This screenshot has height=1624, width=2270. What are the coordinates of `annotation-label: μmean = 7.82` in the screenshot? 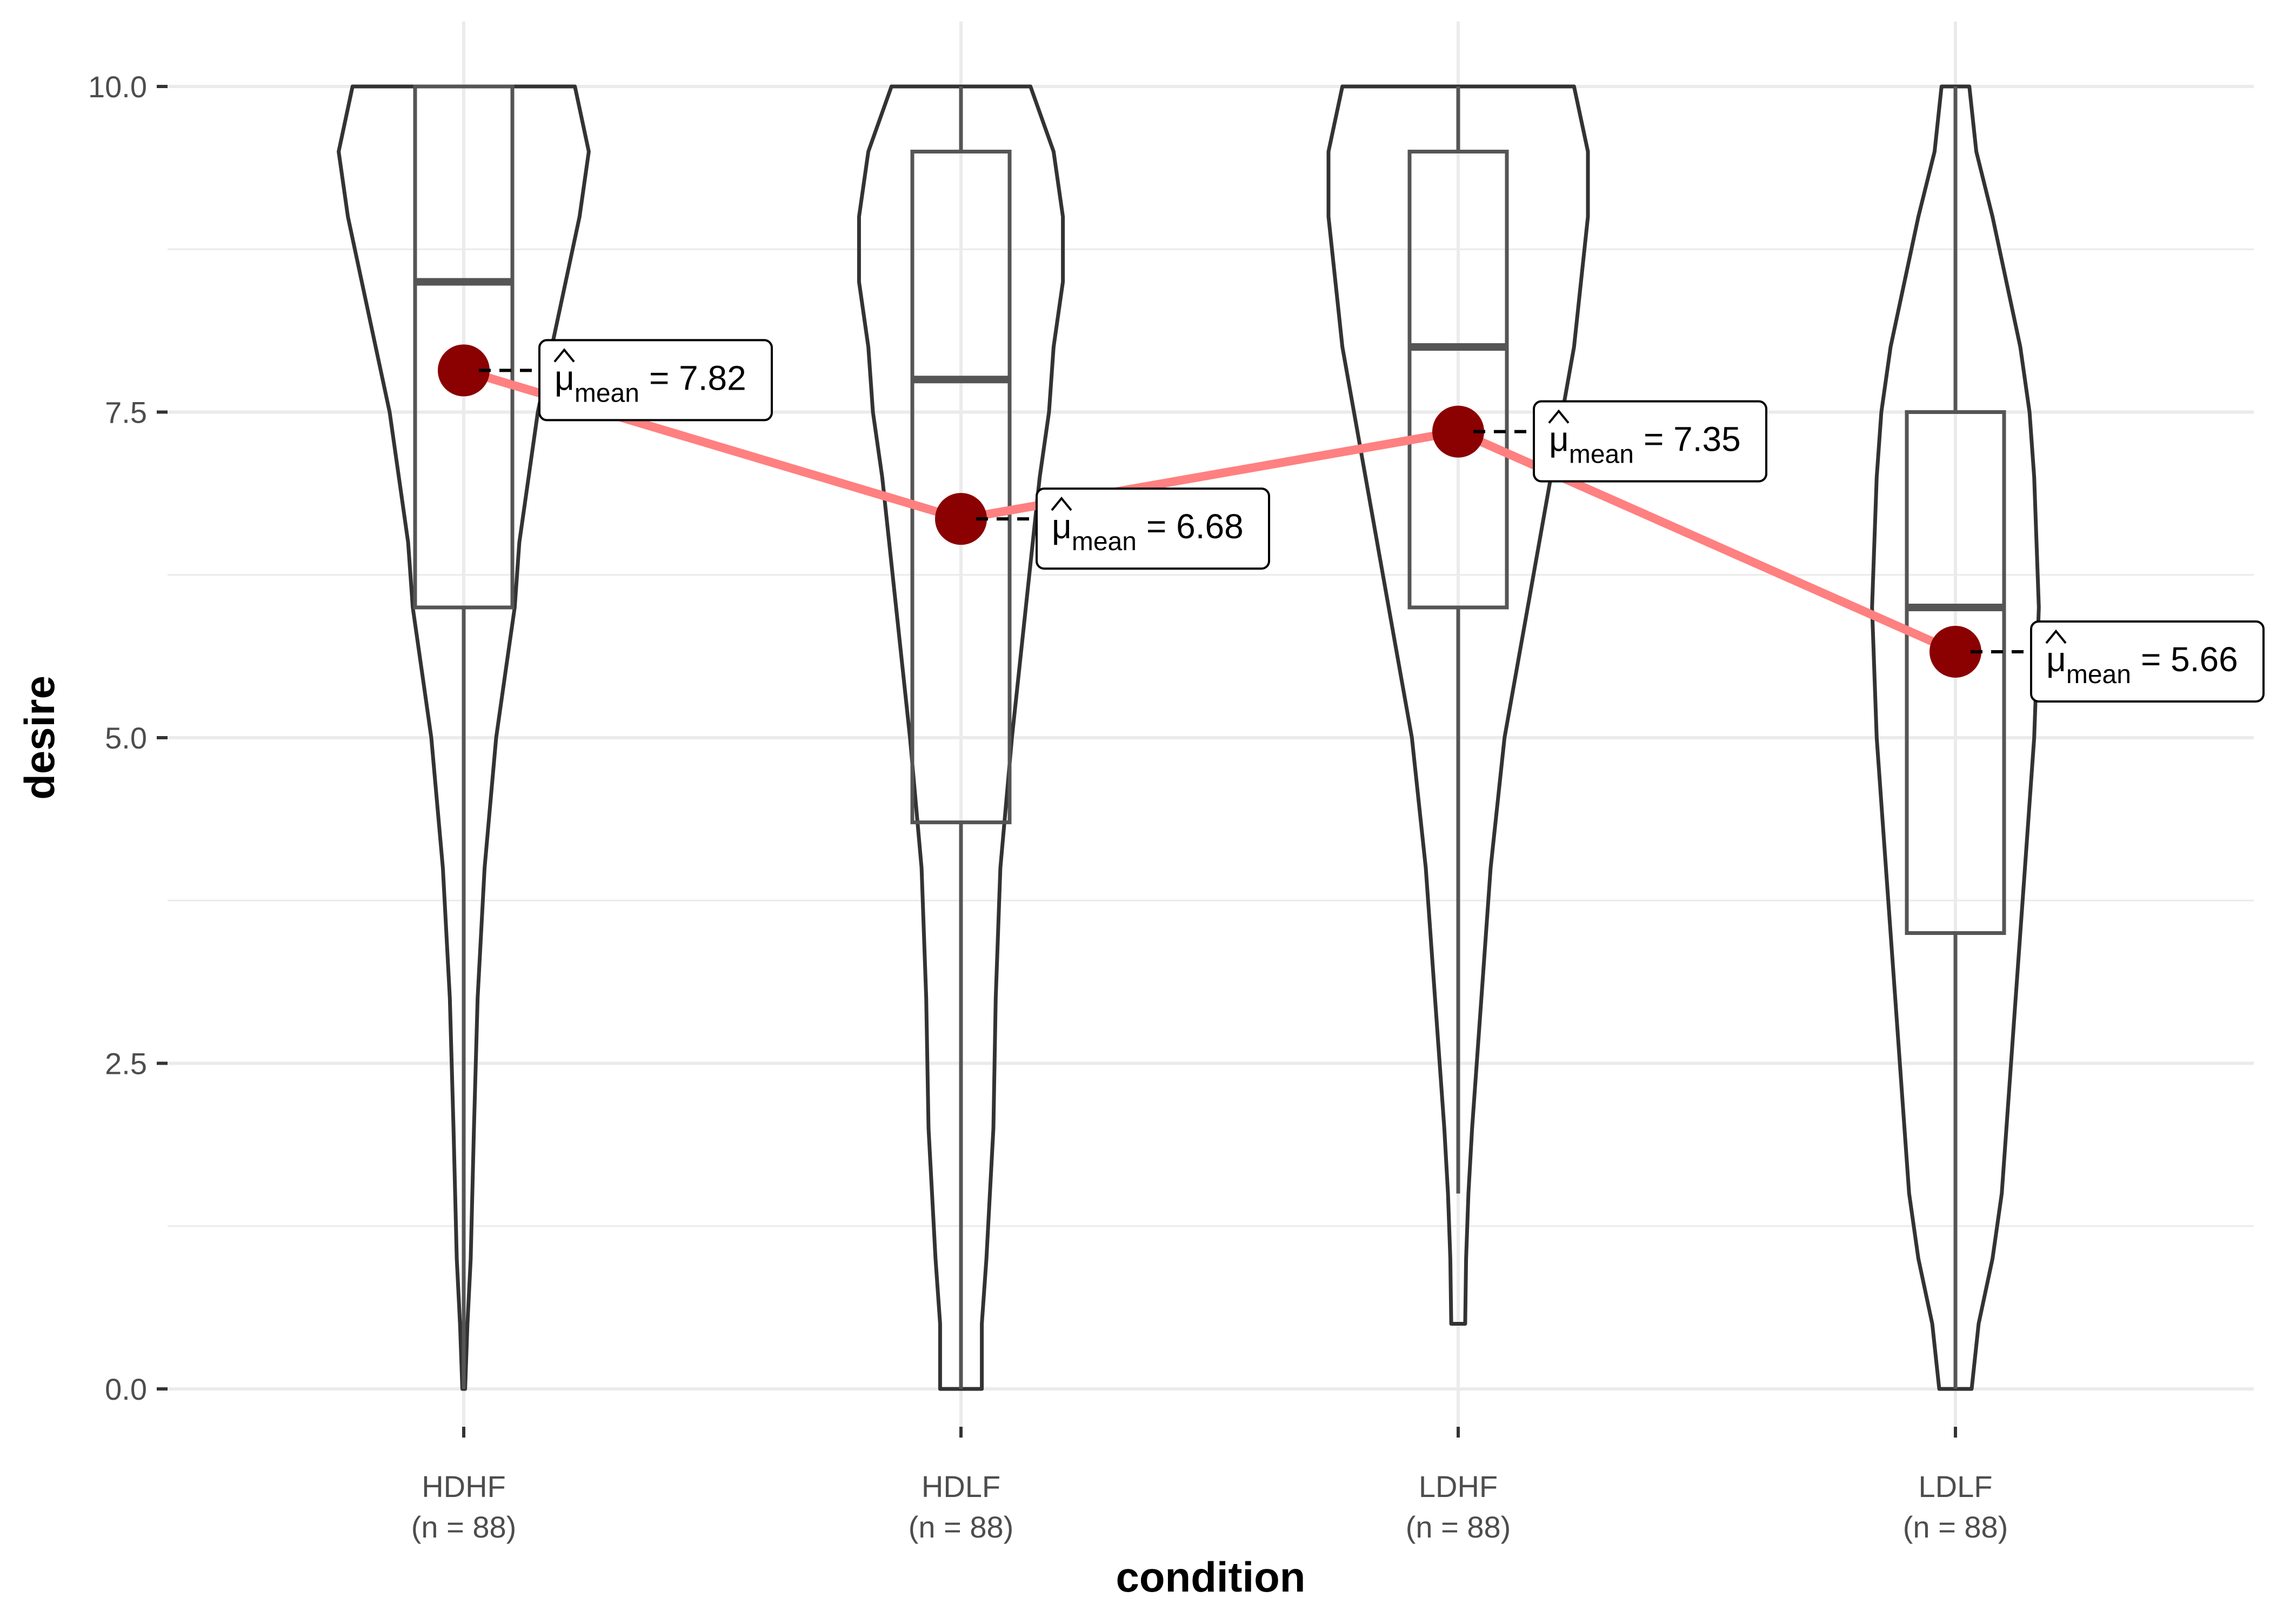 It's located at (650, 383).